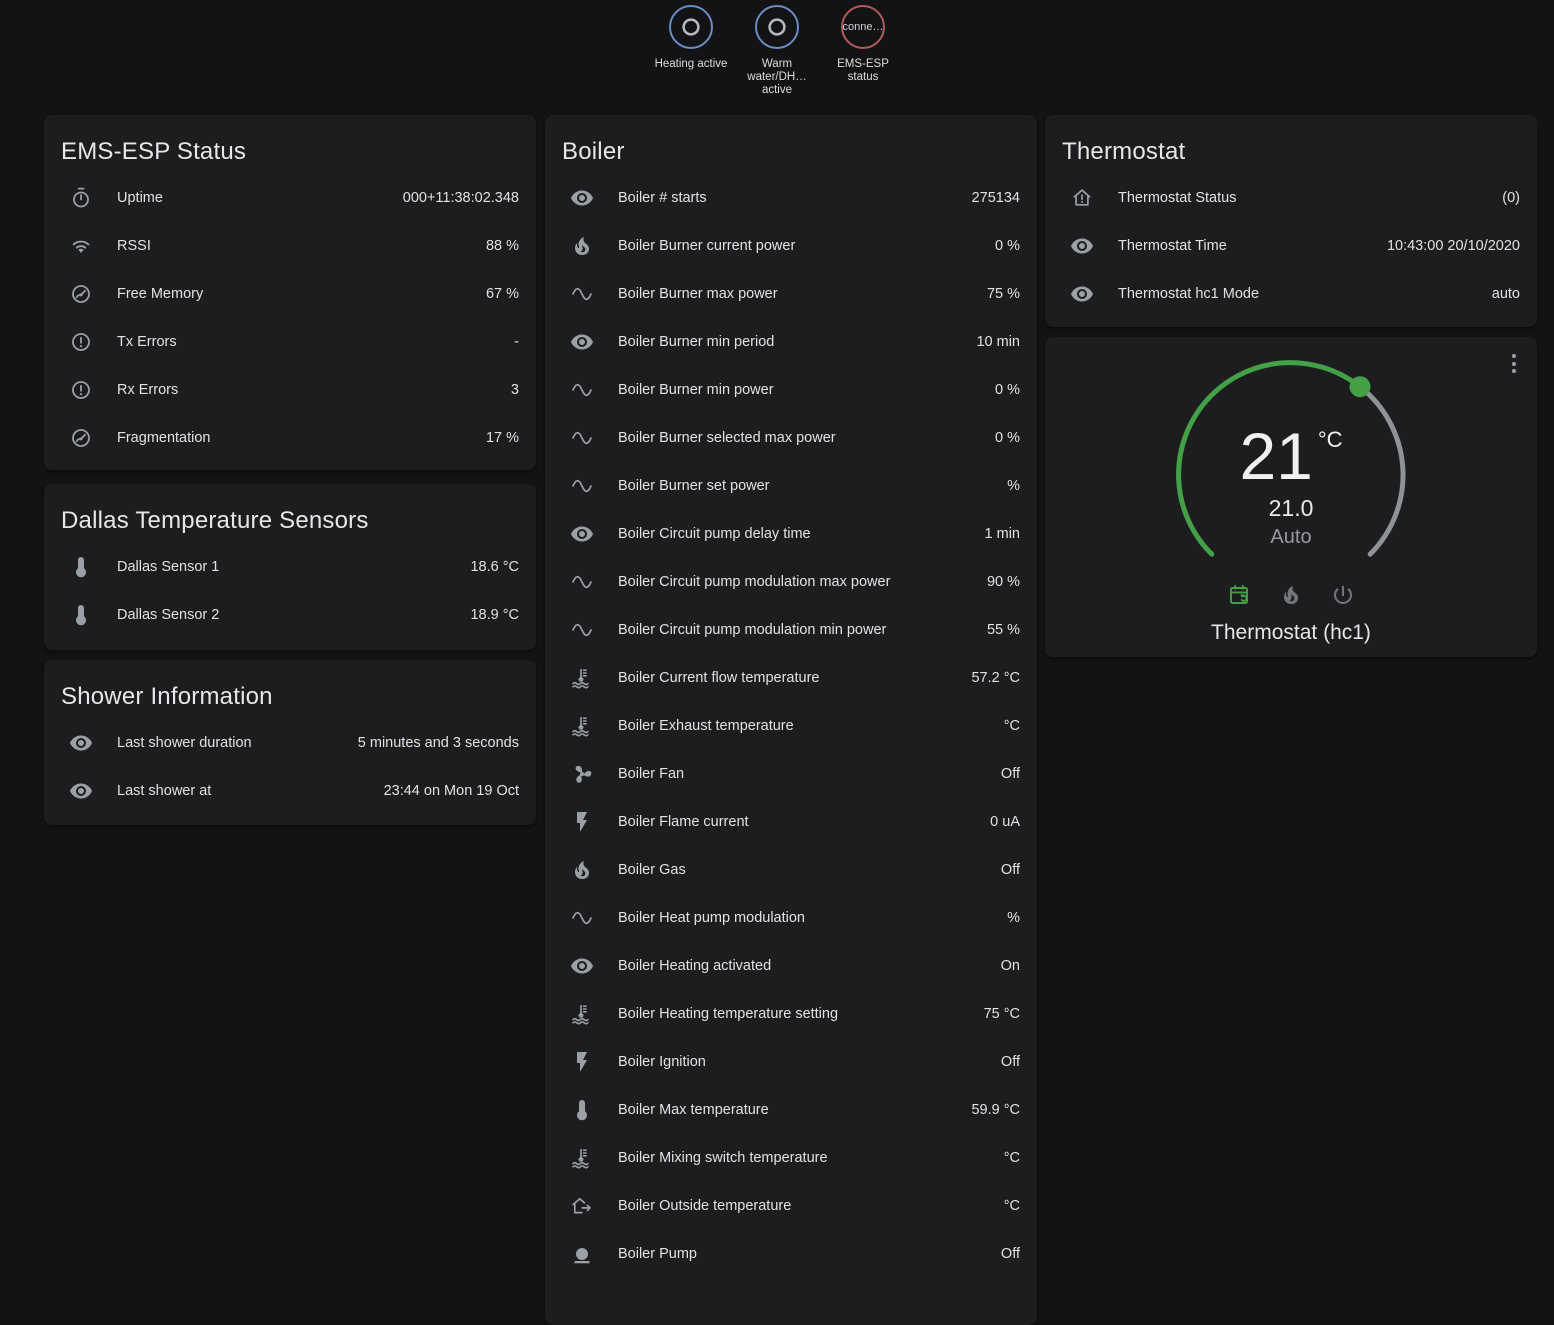  Describe the element at coordinates (791, 1062) in the screenshot. I see `entity-row: Boiler Ignition Off` at that location.